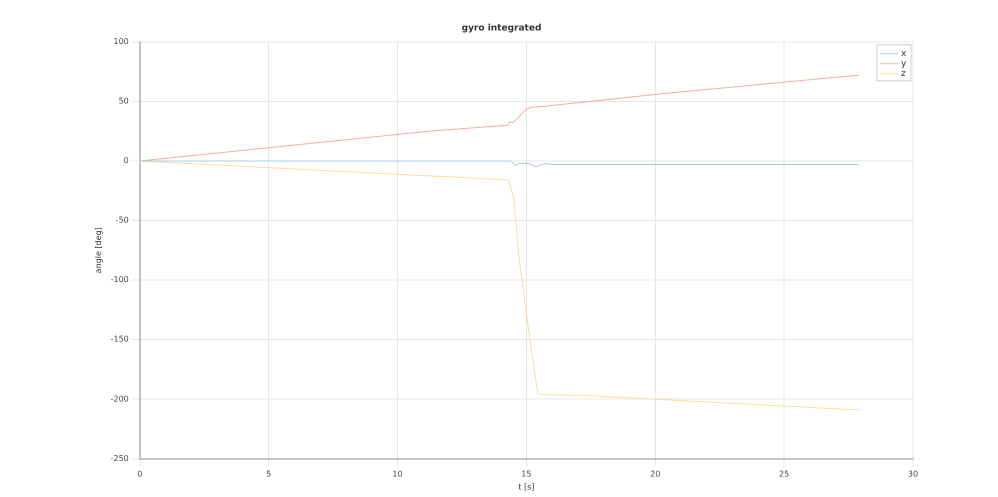 This screenshot has height=497, width=998. Describe the element at coordinates (139, 474) in the screenshot. I see `x-tick-label: 0` at that location.